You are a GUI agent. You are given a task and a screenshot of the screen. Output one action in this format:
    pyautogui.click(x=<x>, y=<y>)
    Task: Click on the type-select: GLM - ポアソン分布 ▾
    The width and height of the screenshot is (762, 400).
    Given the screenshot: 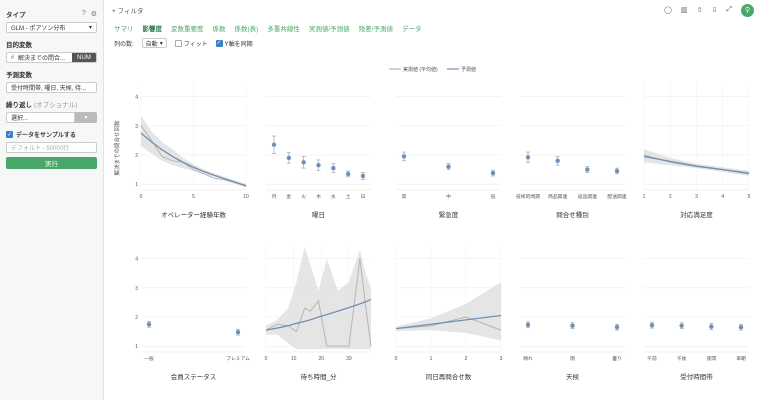 What is the action you would take?
    pyautogui.click(x=51, y=27)
    